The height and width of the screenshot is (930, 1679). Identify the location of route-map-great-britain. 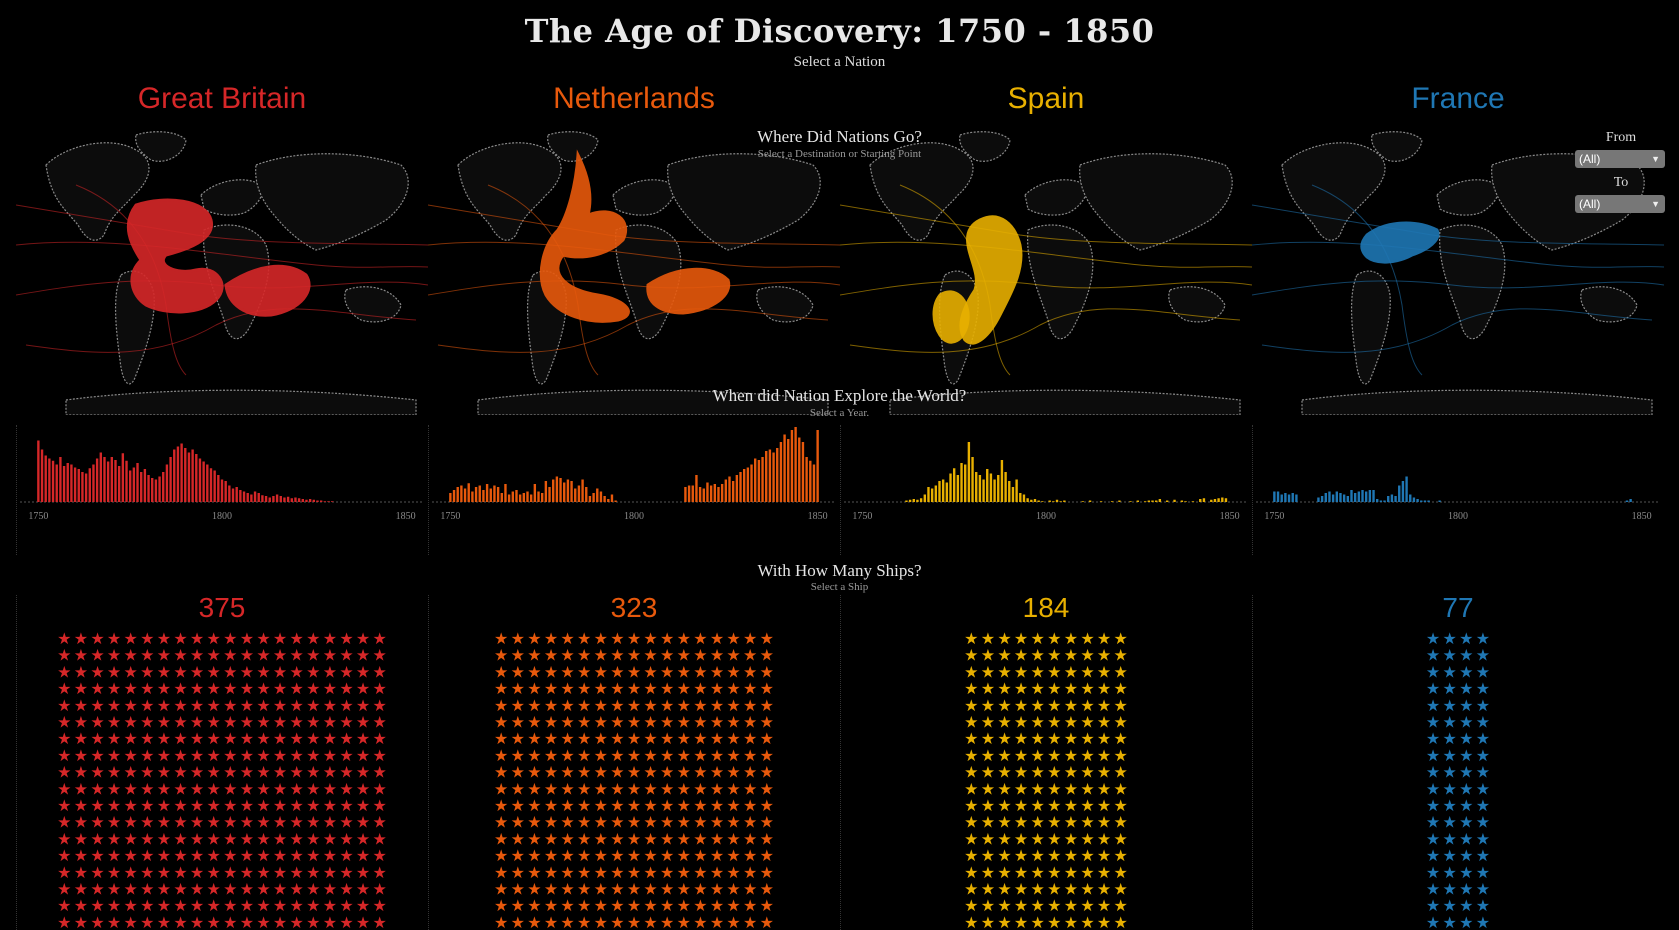
(222, 270).